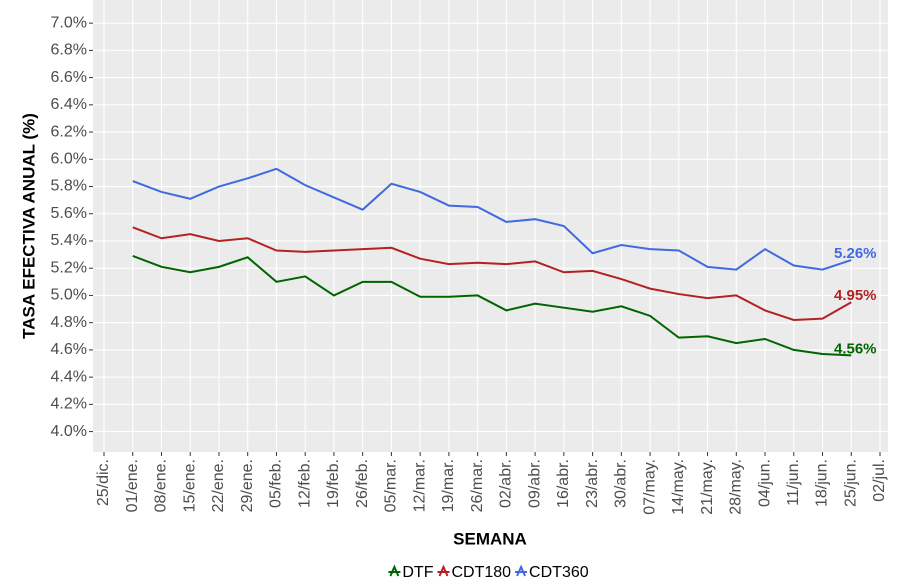 The width and height of the screenshot is (901, 583). I want to click on x-tick-label: 22/ene., so click(218, 485).